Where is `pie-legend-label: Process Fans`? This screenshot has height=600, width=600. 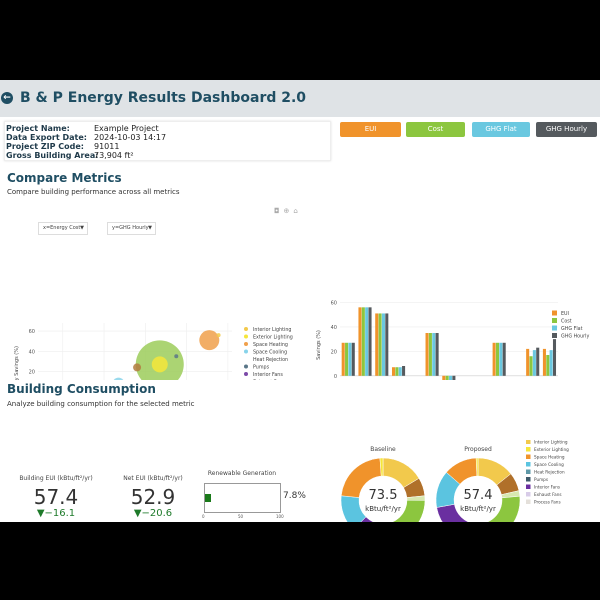
pie-legend-label: Process Fans is located at coordinates (547, 502).